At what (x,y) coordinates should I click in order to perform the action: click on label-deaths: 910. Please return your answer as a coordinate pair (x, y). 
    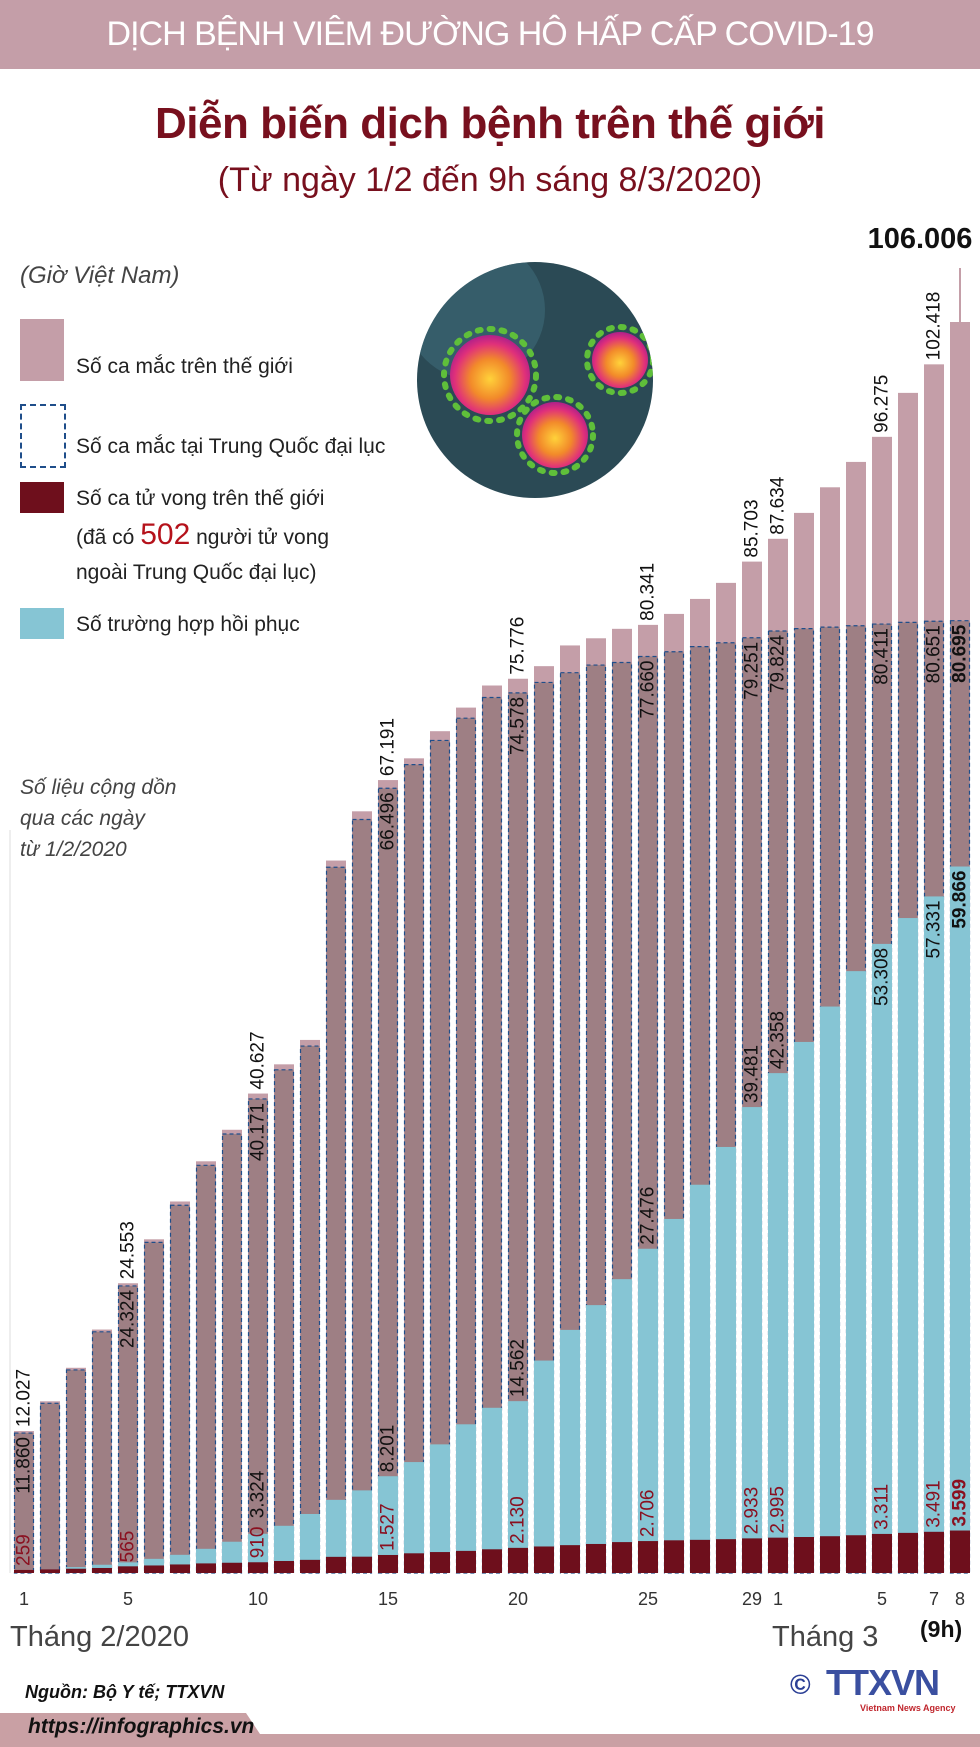
    Looking at the image, I should click on (258, 1543).